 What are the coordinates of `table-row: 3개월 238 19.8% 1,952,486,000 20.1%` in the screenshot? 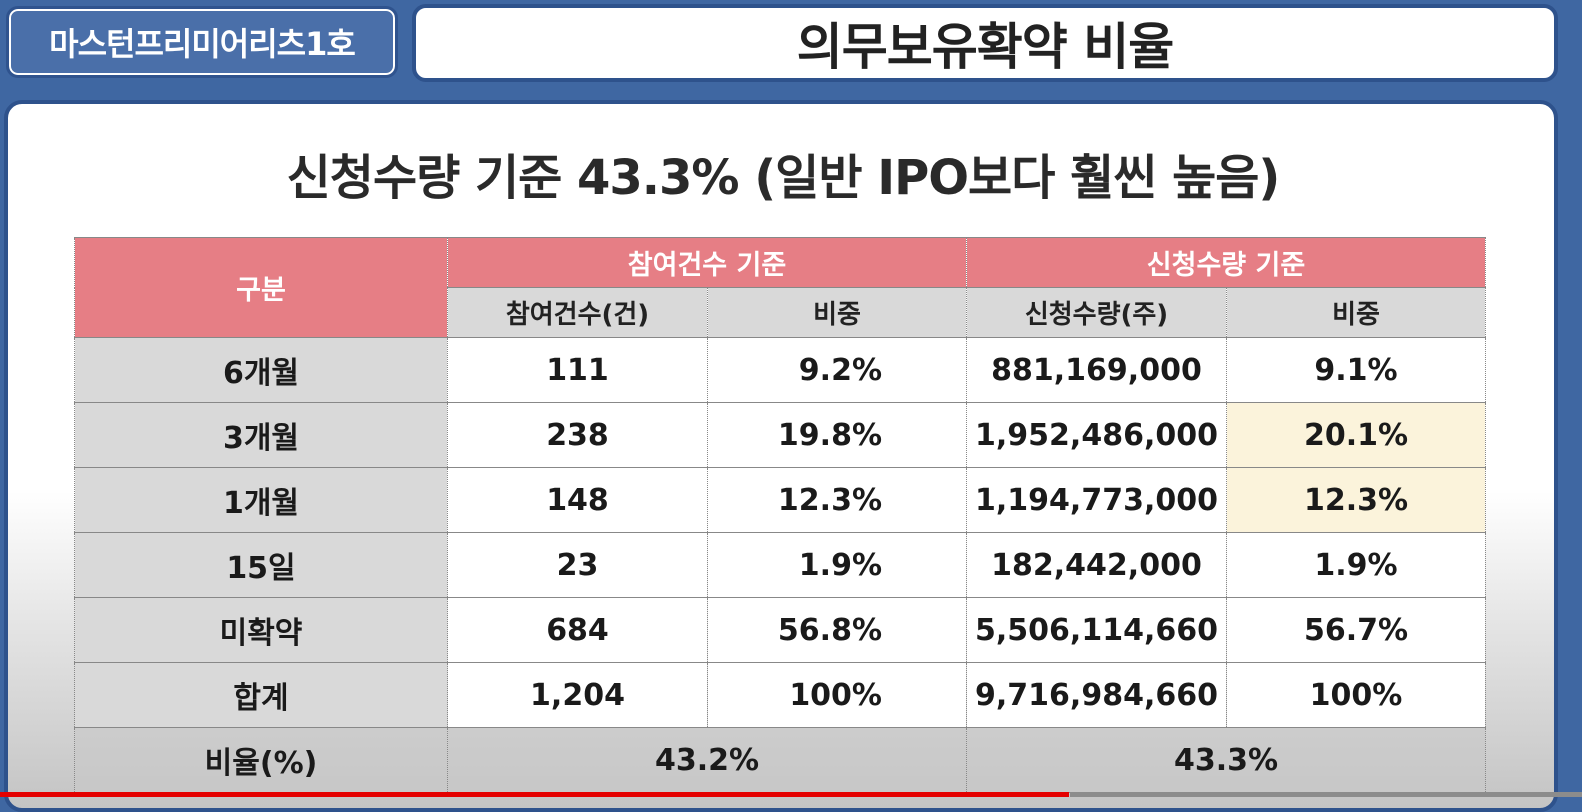 It's located at (780, 435).